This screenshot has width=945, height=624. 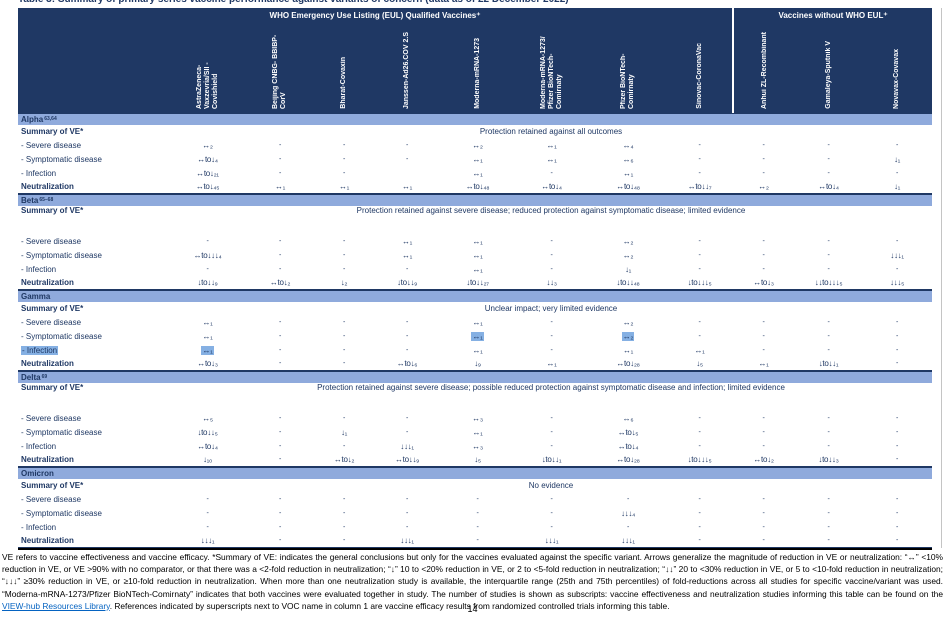 What do you see at coordinates (50, 119) in the screenshot?
I see `variant-refs: 63,64` at bounding box center [50, 119].